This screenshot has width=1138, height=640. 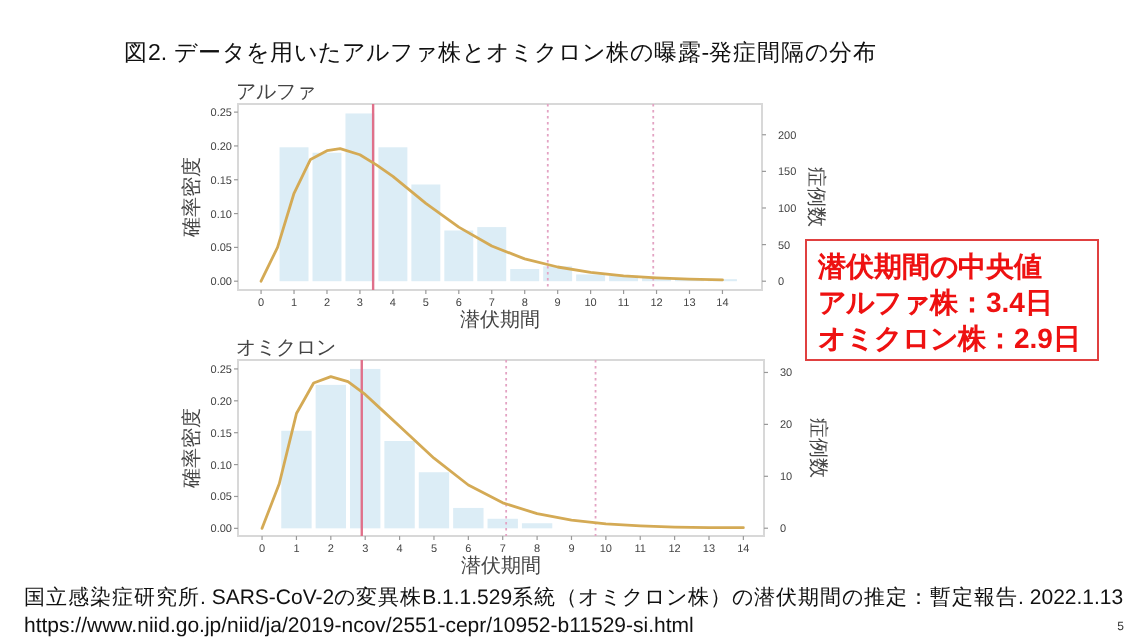 I want to click on text: 国立感染症研究所. SARS-CoV-2の変異株B.1.1.529系統（オミクロン株）の潜伏期間の推定：暫定報告. 2022.1.13, so click(x=574, y=597).